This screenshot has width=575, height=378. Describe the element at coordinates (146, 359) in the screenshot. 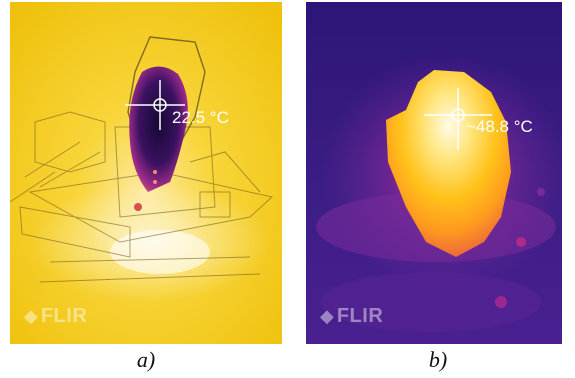

I see `caption-a: a)` at that location.